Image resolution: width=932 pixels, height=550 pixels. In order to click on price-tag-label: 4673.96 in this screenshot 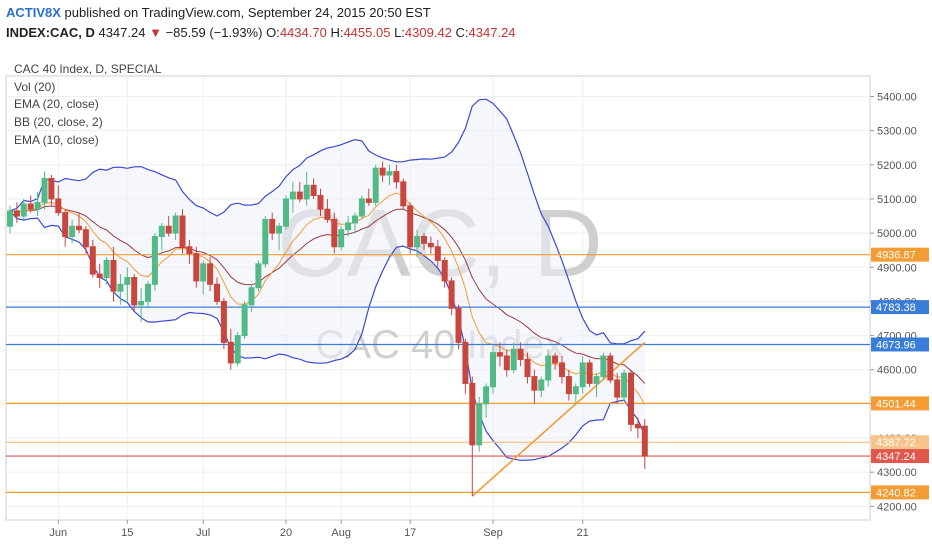, I will do `click(896, 345)`.